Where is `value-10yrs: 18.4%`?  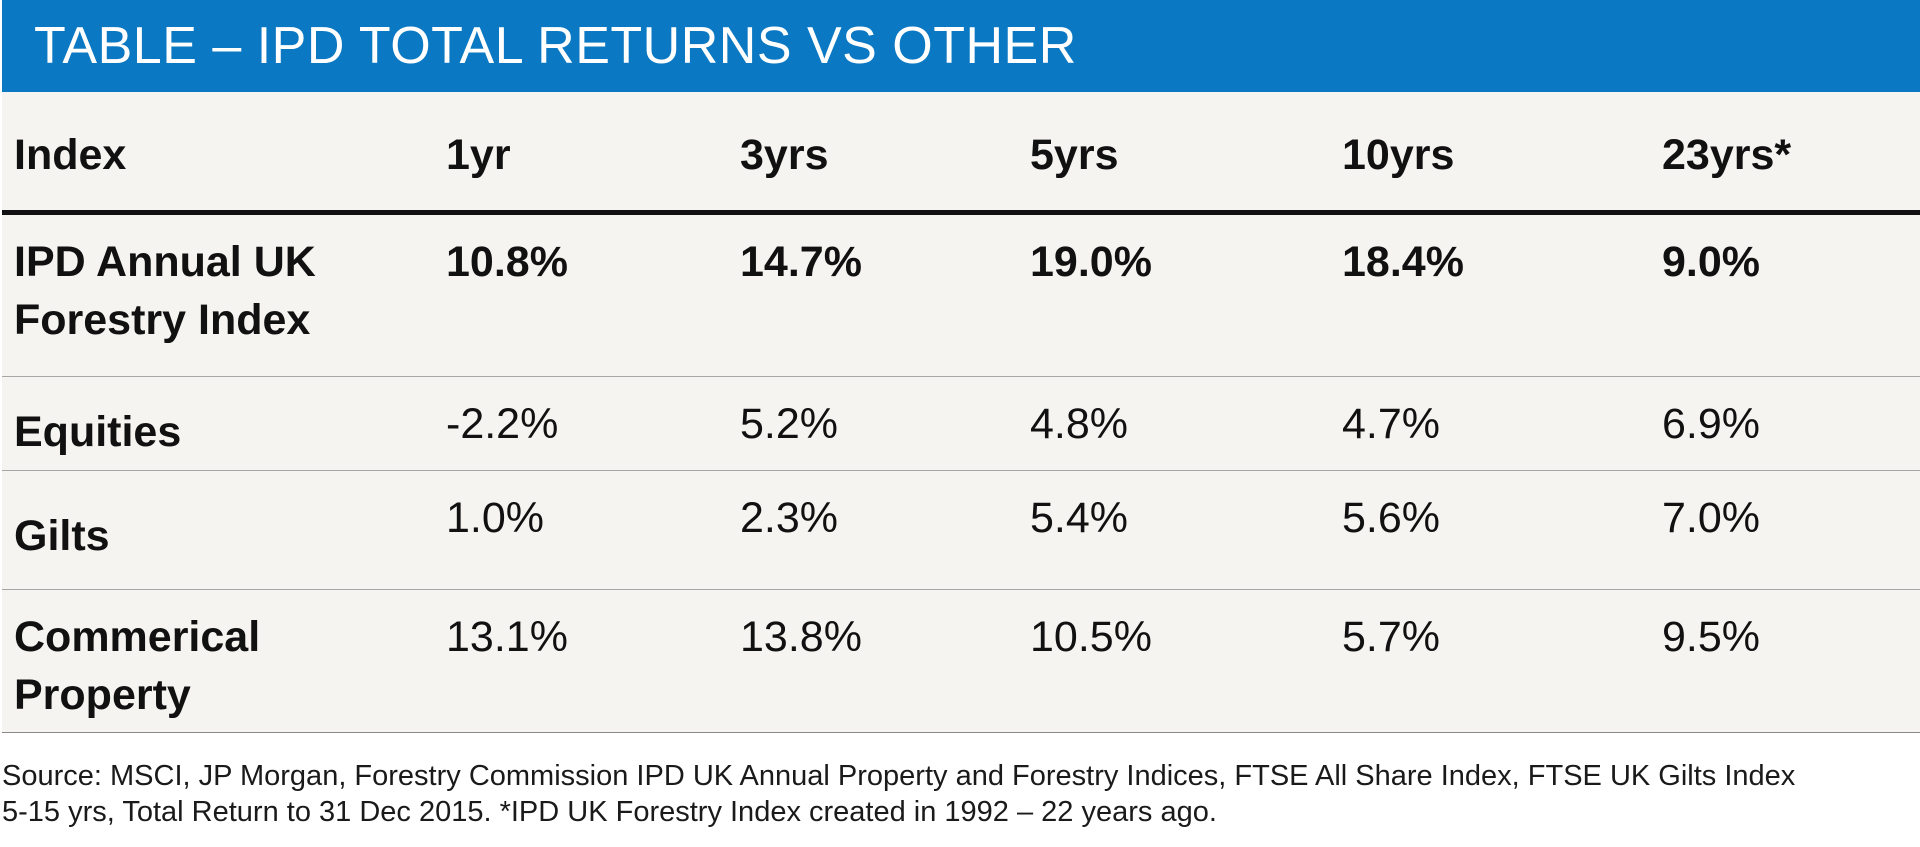
value-10yrs: 18.4% is located at coordinates (1403, 262).